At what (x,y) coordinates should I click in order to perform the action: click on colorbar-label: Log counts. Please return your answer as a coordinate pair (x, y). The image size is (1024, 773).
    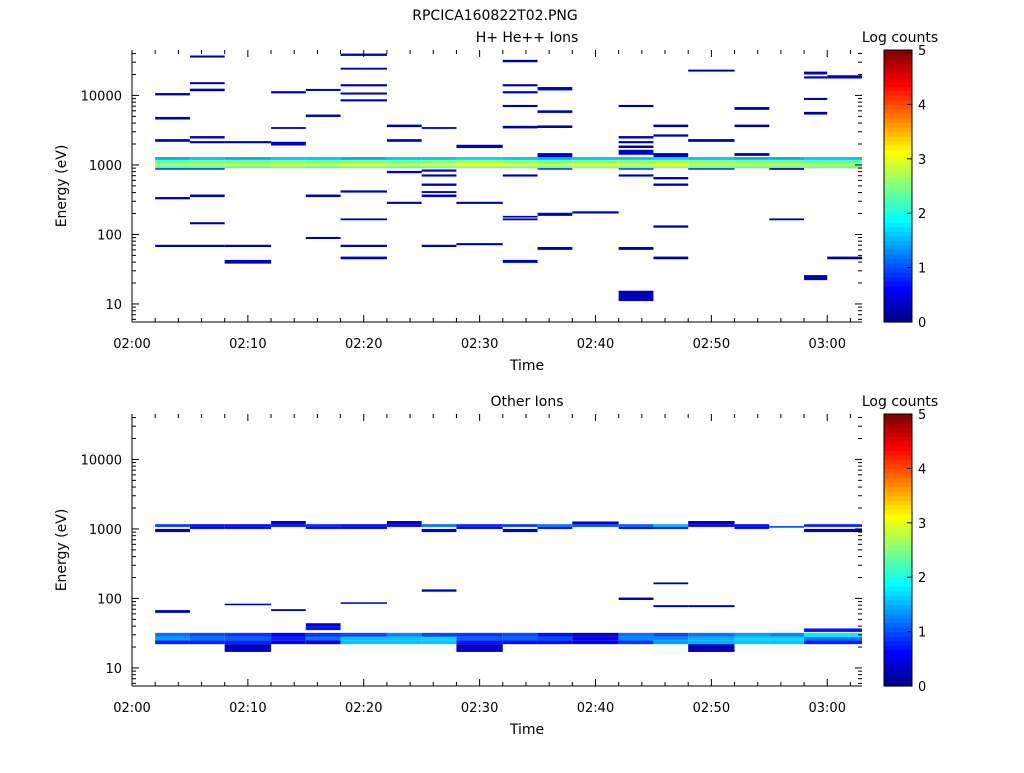
    Looking at the image, I should click on (900, 402).